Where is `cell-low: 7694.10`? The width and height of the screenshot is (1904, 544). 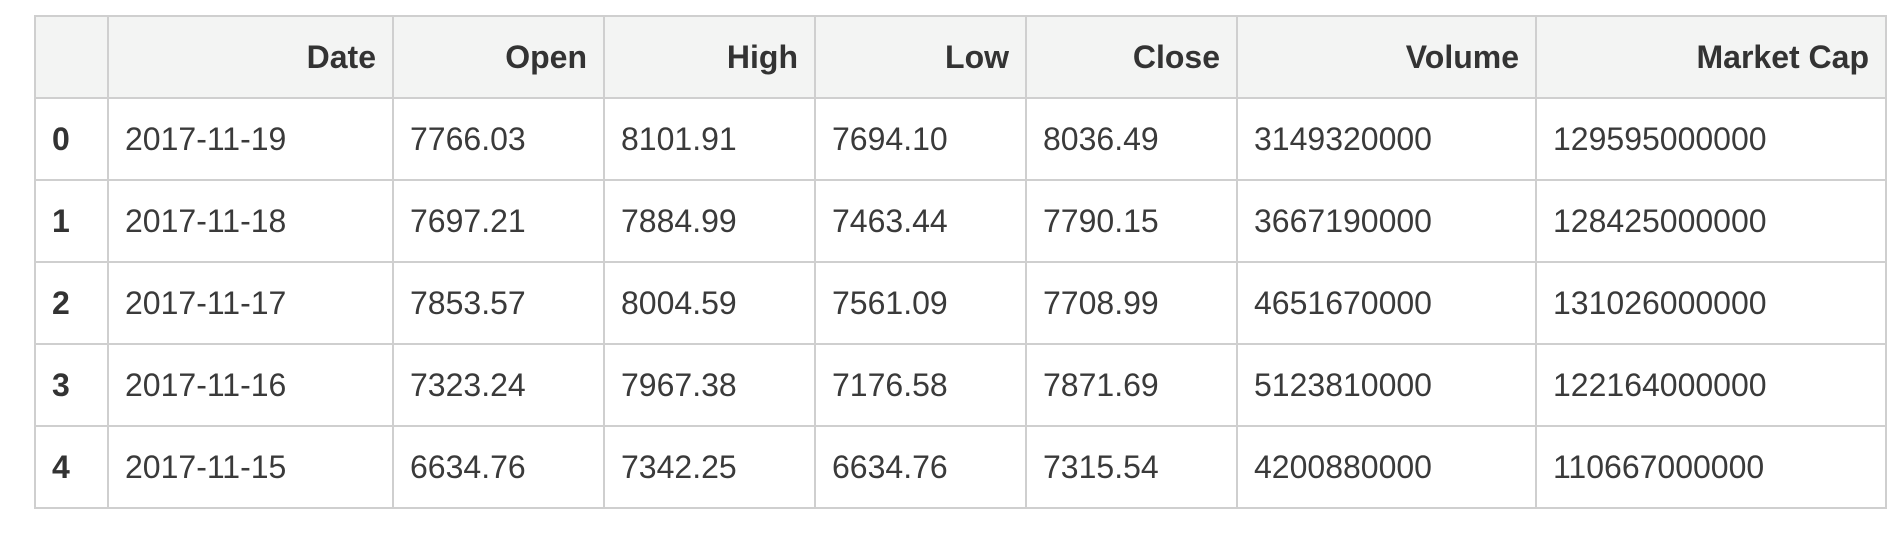 cell-low: 7694.10 is located at coordinates (920, 139).